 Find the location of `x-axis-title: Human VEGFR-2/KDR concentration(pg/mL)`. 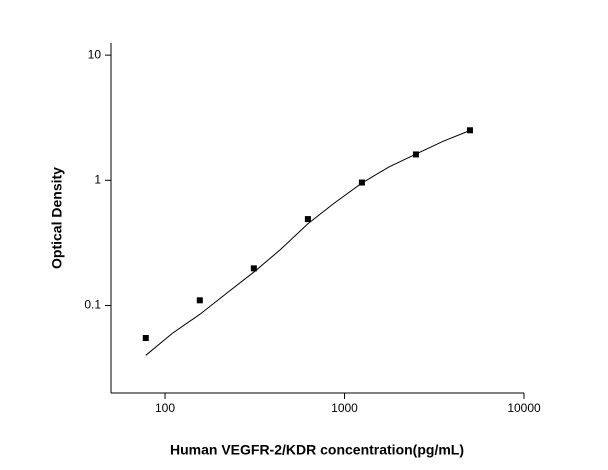

x-axis-title: Human VEGFR-2/KDR concentration(pg/mL) is located at coordinates (317, 450).